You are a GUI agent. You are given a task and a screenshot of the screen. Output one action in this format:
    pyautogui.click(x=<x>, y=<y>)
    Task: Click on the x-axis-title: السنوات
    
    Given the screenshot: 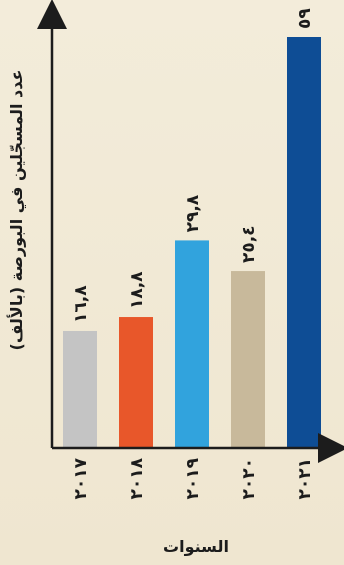 What is the action you would take?
    pyautogui.click(x=196, y=546)
    